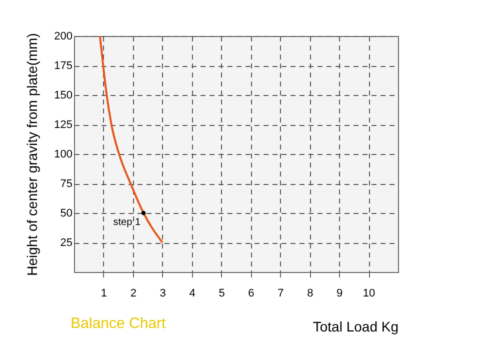 The width and height of the screenshot is (500, 350). What do you see at coordinates (66, 184) in the screenshot?
I see `y-tick-label: 75` at bounding box center [66, 184].